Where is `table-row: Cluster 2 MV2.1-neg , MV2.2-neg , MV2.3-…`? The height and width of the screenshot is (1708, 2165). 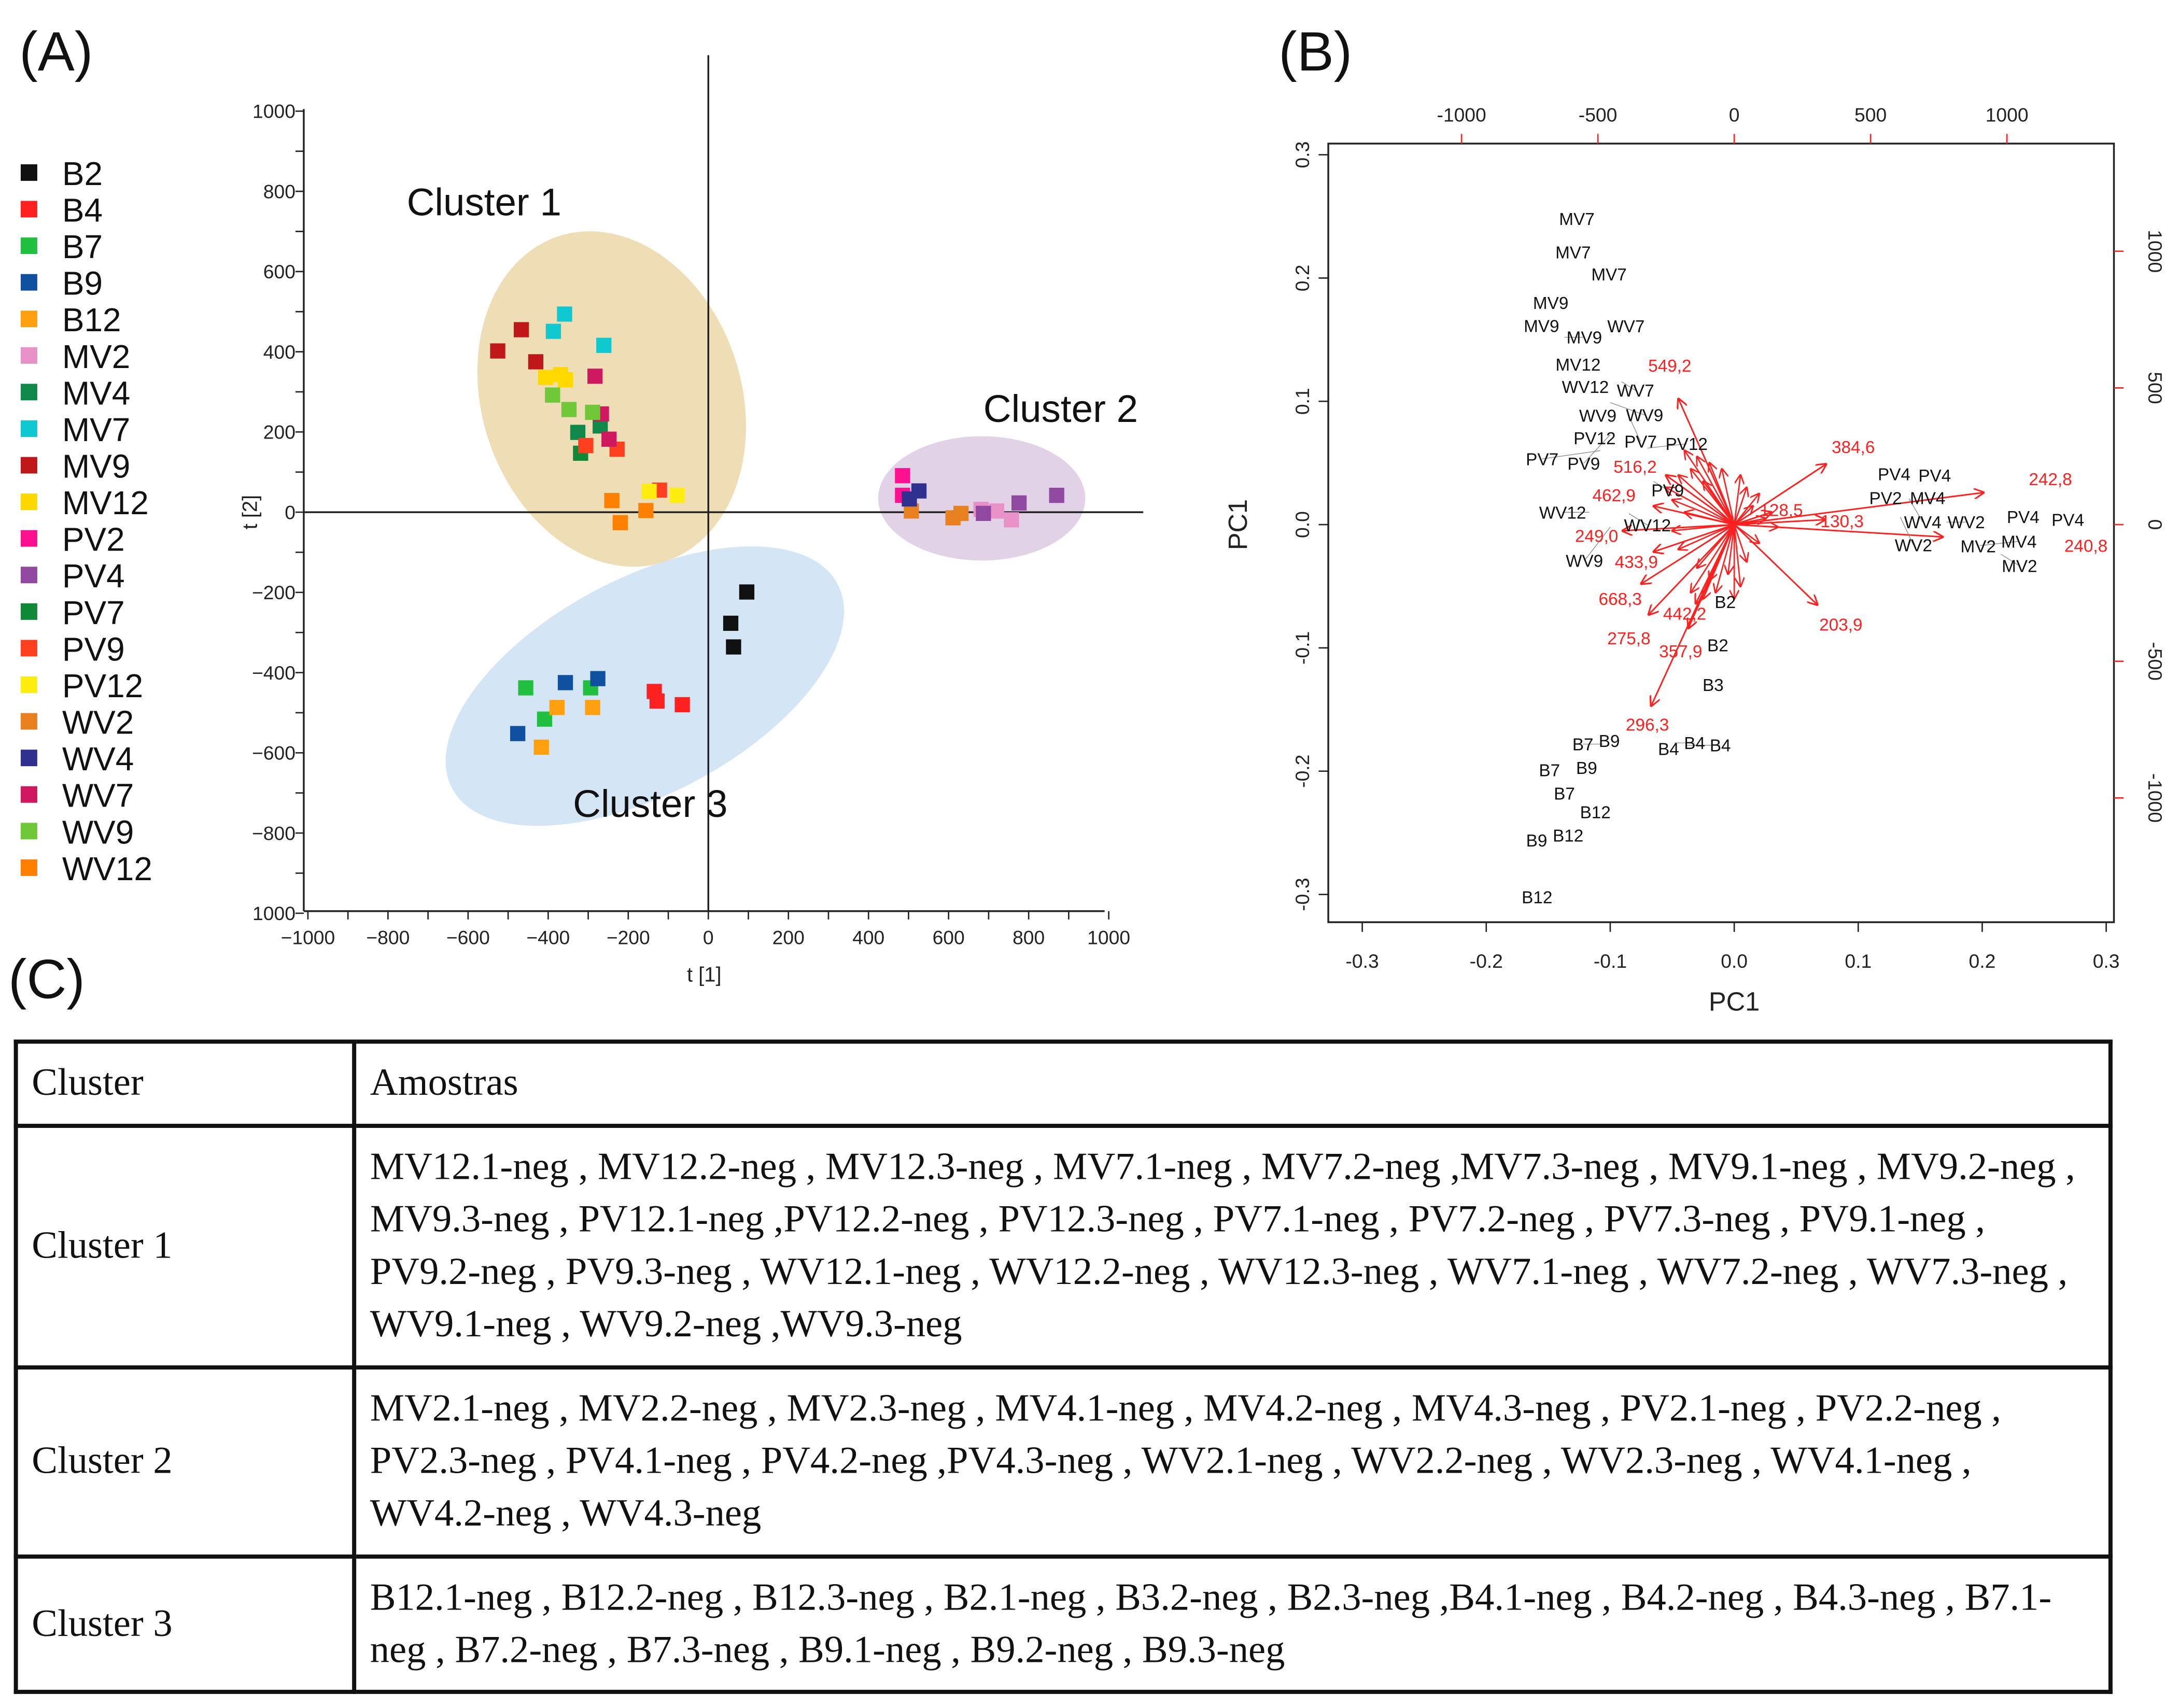
table-row: Cluster 2 MV2.1-neg , MV2.2-neg , MV2.3-… is located at coordinates (1063, 1462).